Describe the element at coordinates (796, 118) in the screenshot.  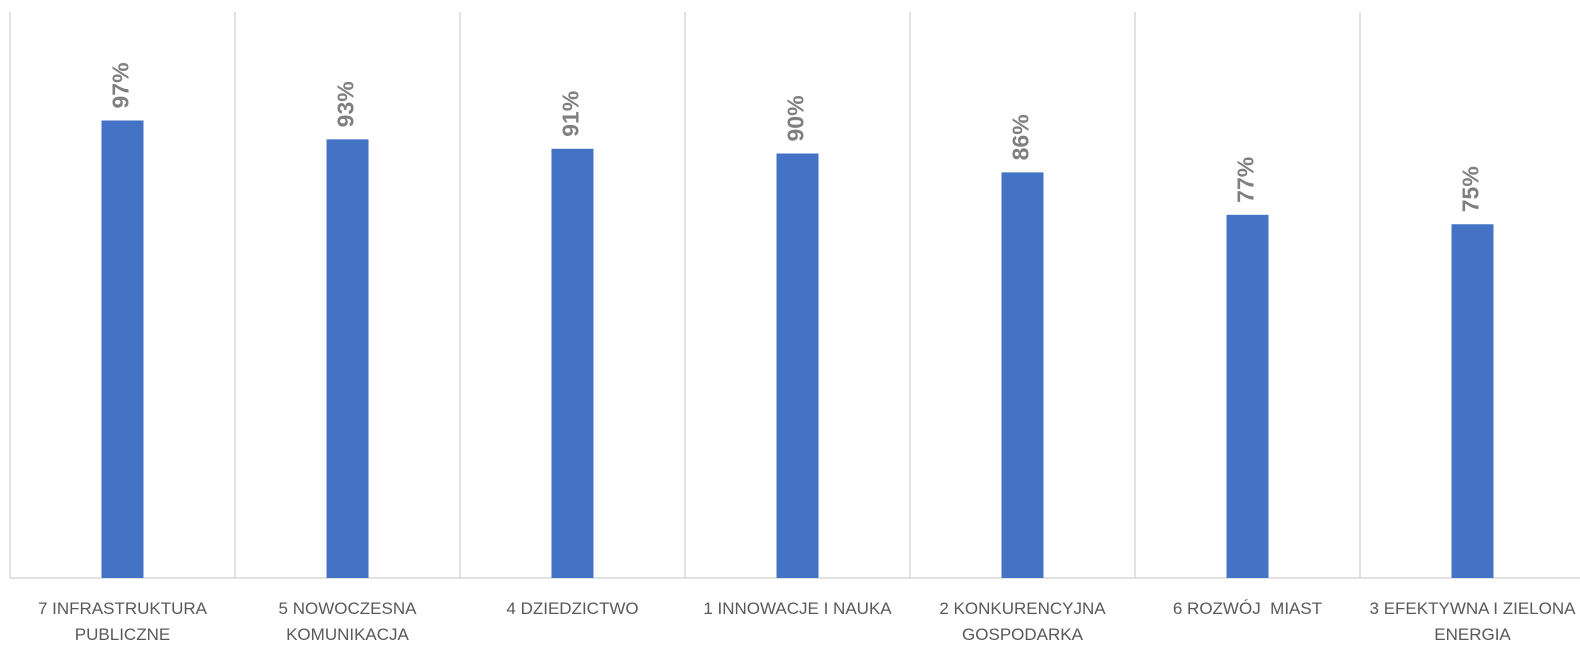
I see `data-label: 90%` at that location.